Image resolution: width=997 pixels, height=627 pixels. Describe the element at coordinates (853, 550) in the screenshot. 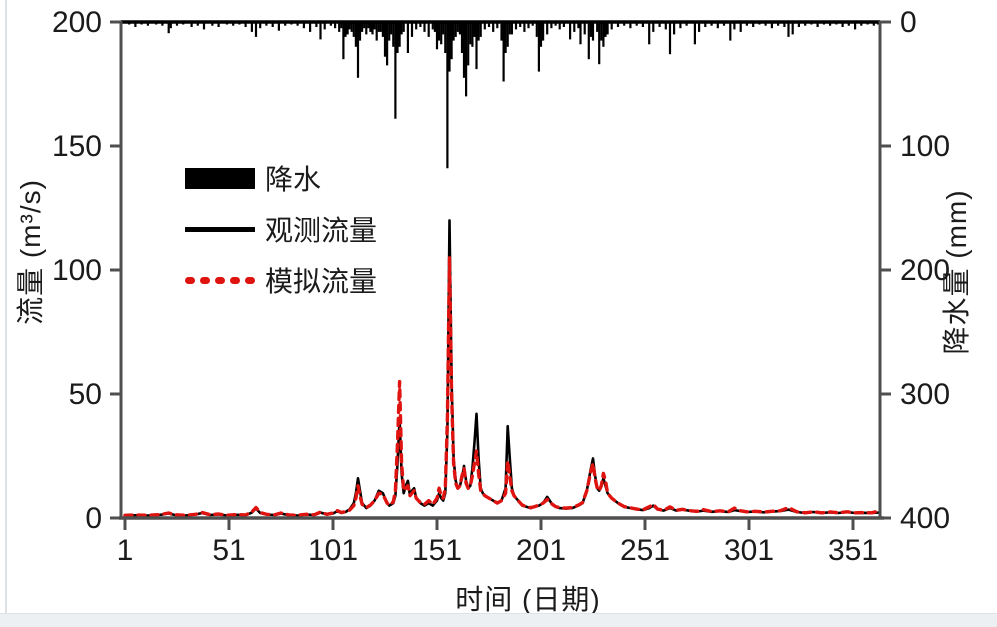

I see `x-tick-label: 351` at that location.